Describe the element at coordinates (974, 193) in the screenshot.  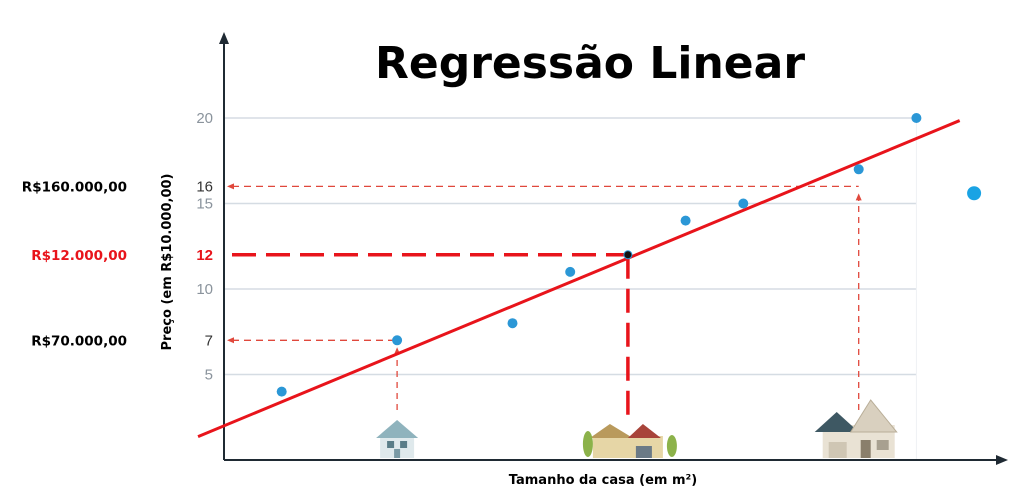
I see `outlier-point` at that location.